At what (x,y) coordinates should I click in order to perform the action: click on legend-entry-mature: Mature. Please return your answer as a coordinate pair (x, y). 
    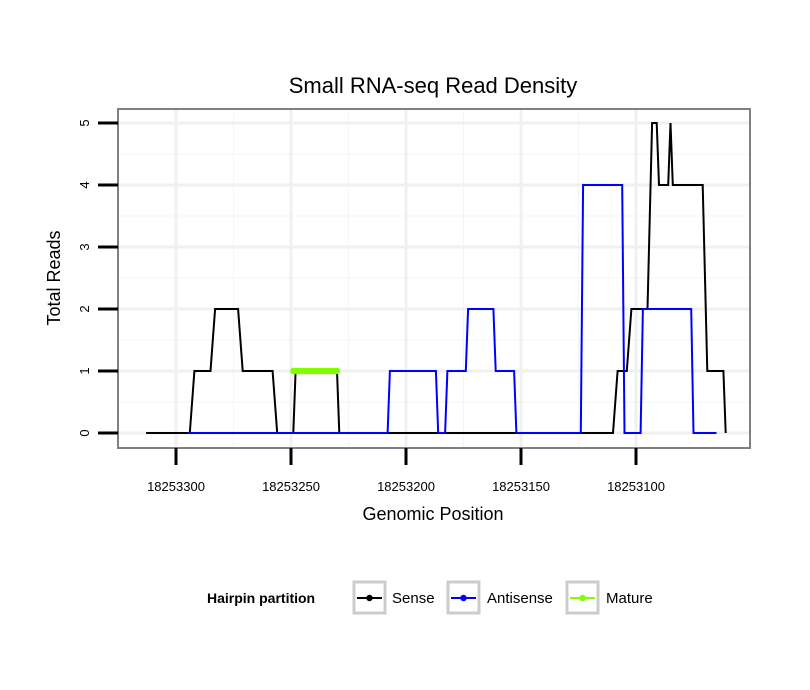
    Looking at the image, I should click on (609, 597).